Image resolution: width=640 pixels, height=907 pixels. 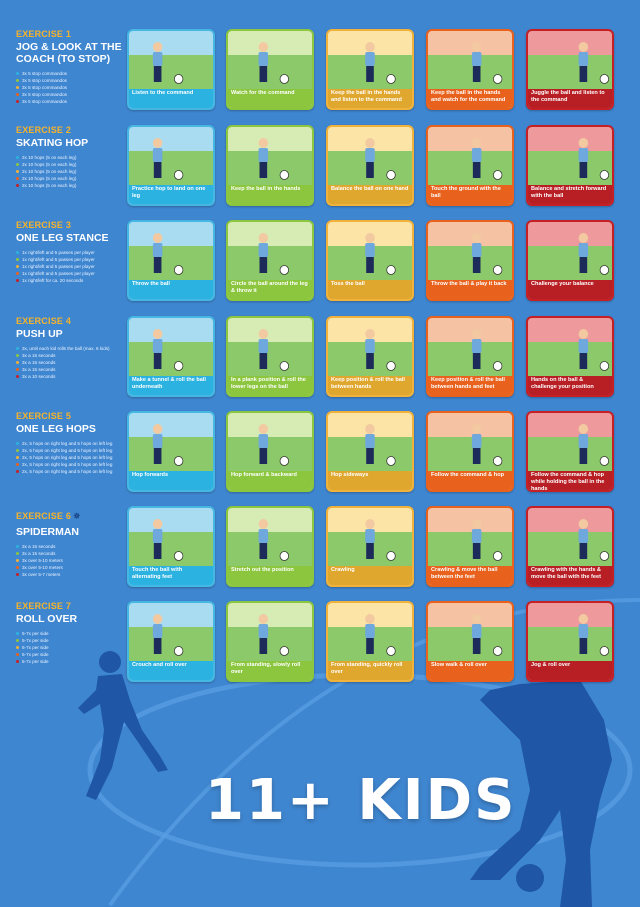 What do you see at coordinates (470, 289) in the screenshot?
I see `tile-caption: Throw the ball & play it back` at bounding box center [470, 289].